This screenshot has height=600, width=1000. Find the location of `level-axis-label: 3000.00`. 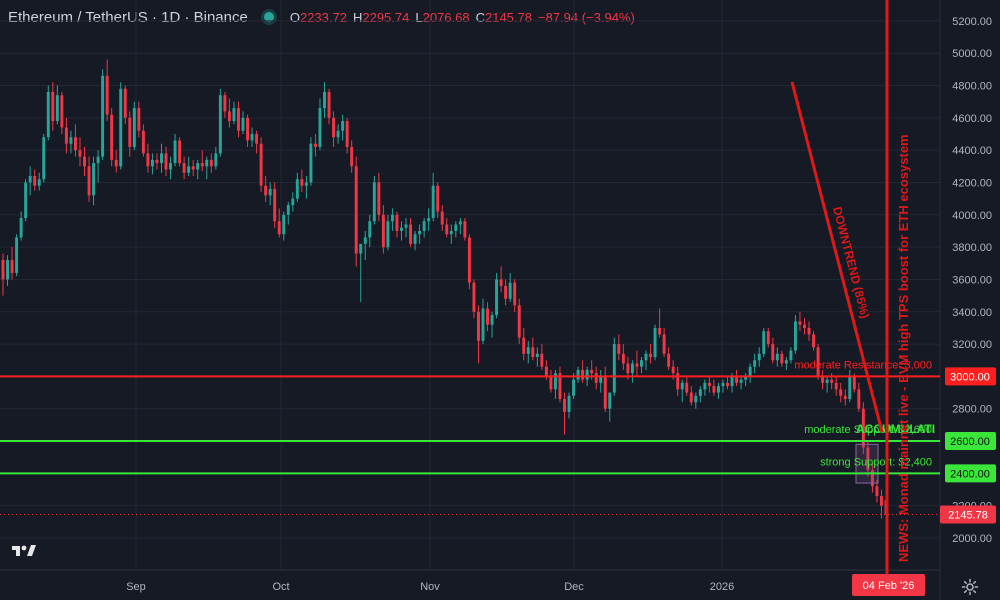

level-axis-label: 3000.00 is located at coordinates (970, 377).